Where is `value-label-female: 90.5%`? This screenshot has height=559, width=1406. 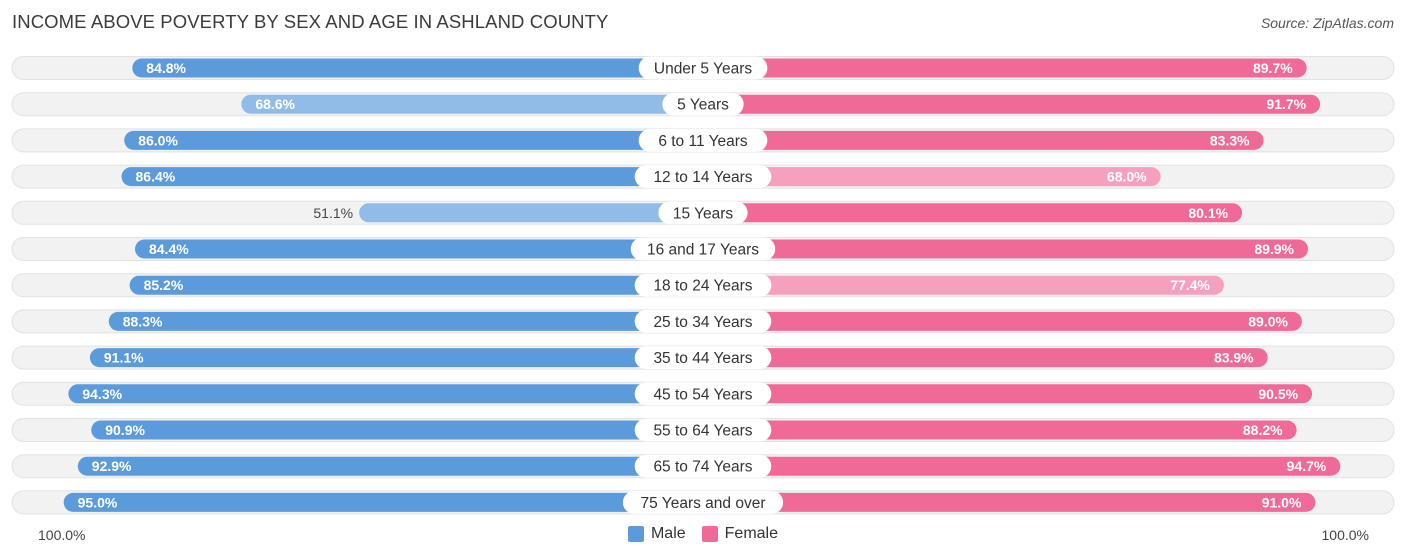 value-label-female: 90.5% is located at coordinates (1278, 394).